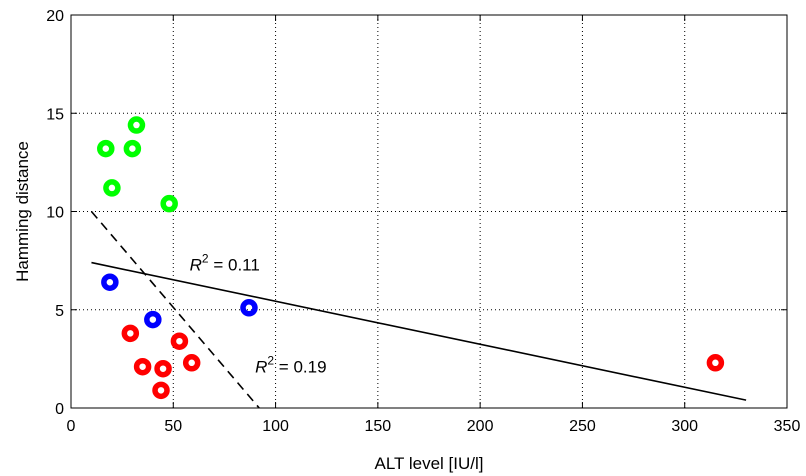  Describe the element at coordinates (429, 463) in the screenshot. I see `x-axis-label: ALT level [IU/l]` at that location.